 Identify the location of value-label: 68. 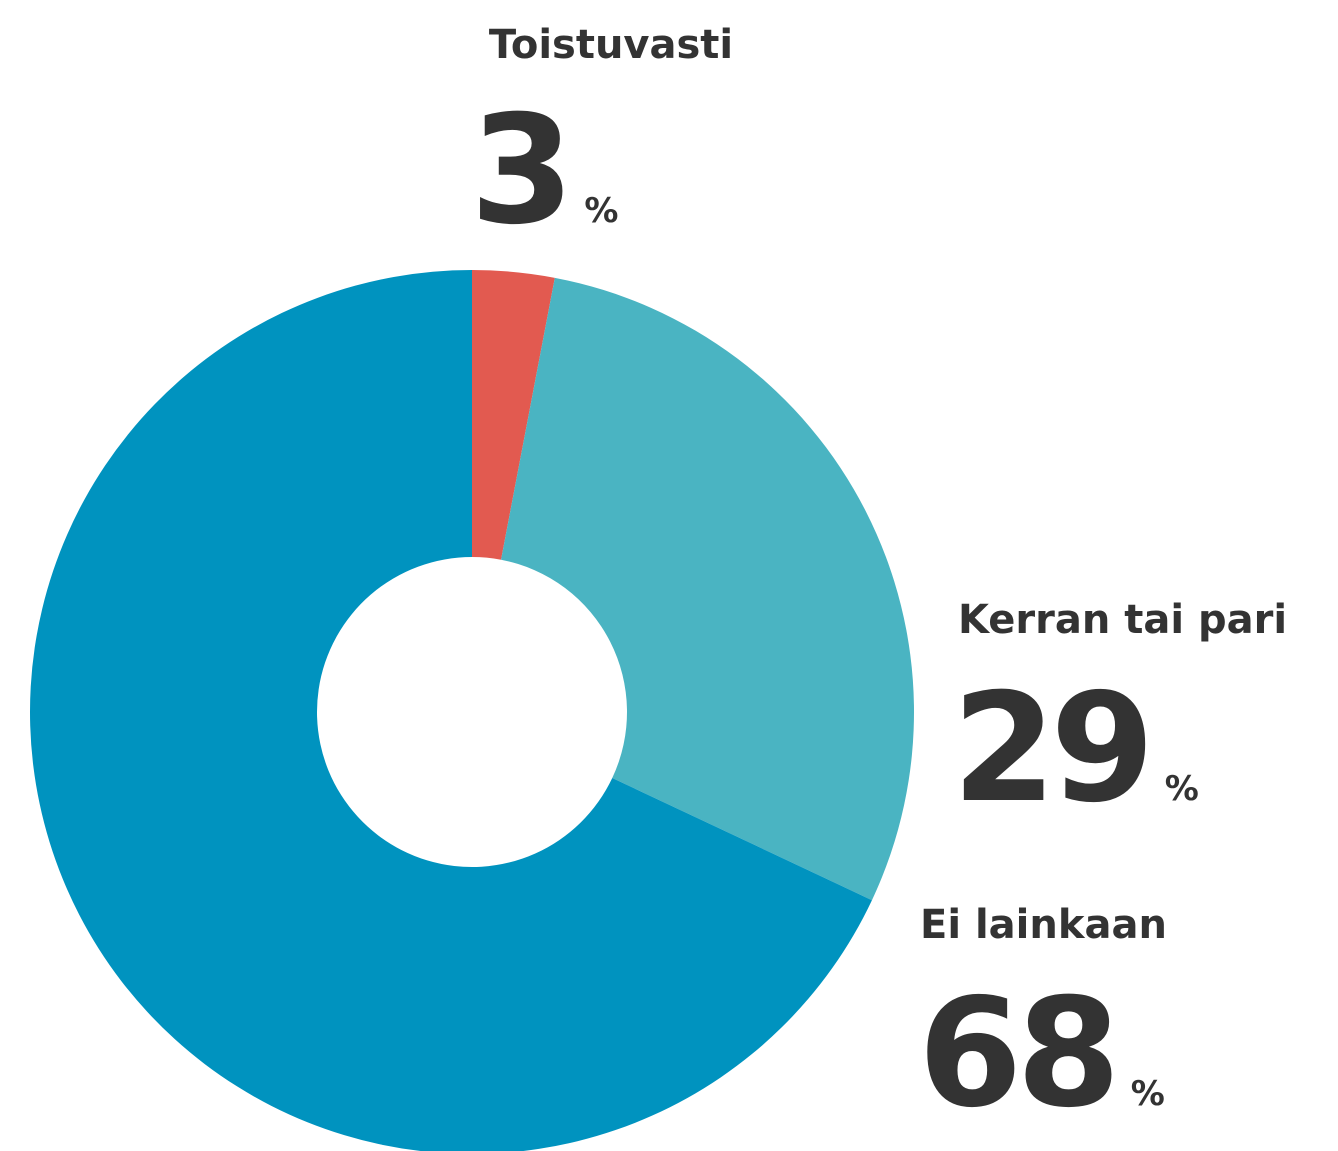
(1016, 1054).